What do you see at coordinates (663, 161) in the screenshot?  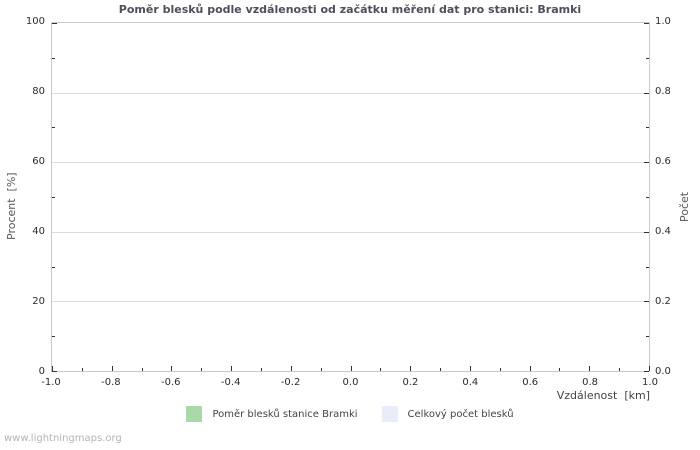 I see `right-tick-label: 0.6` at bounding box center [663, 161].